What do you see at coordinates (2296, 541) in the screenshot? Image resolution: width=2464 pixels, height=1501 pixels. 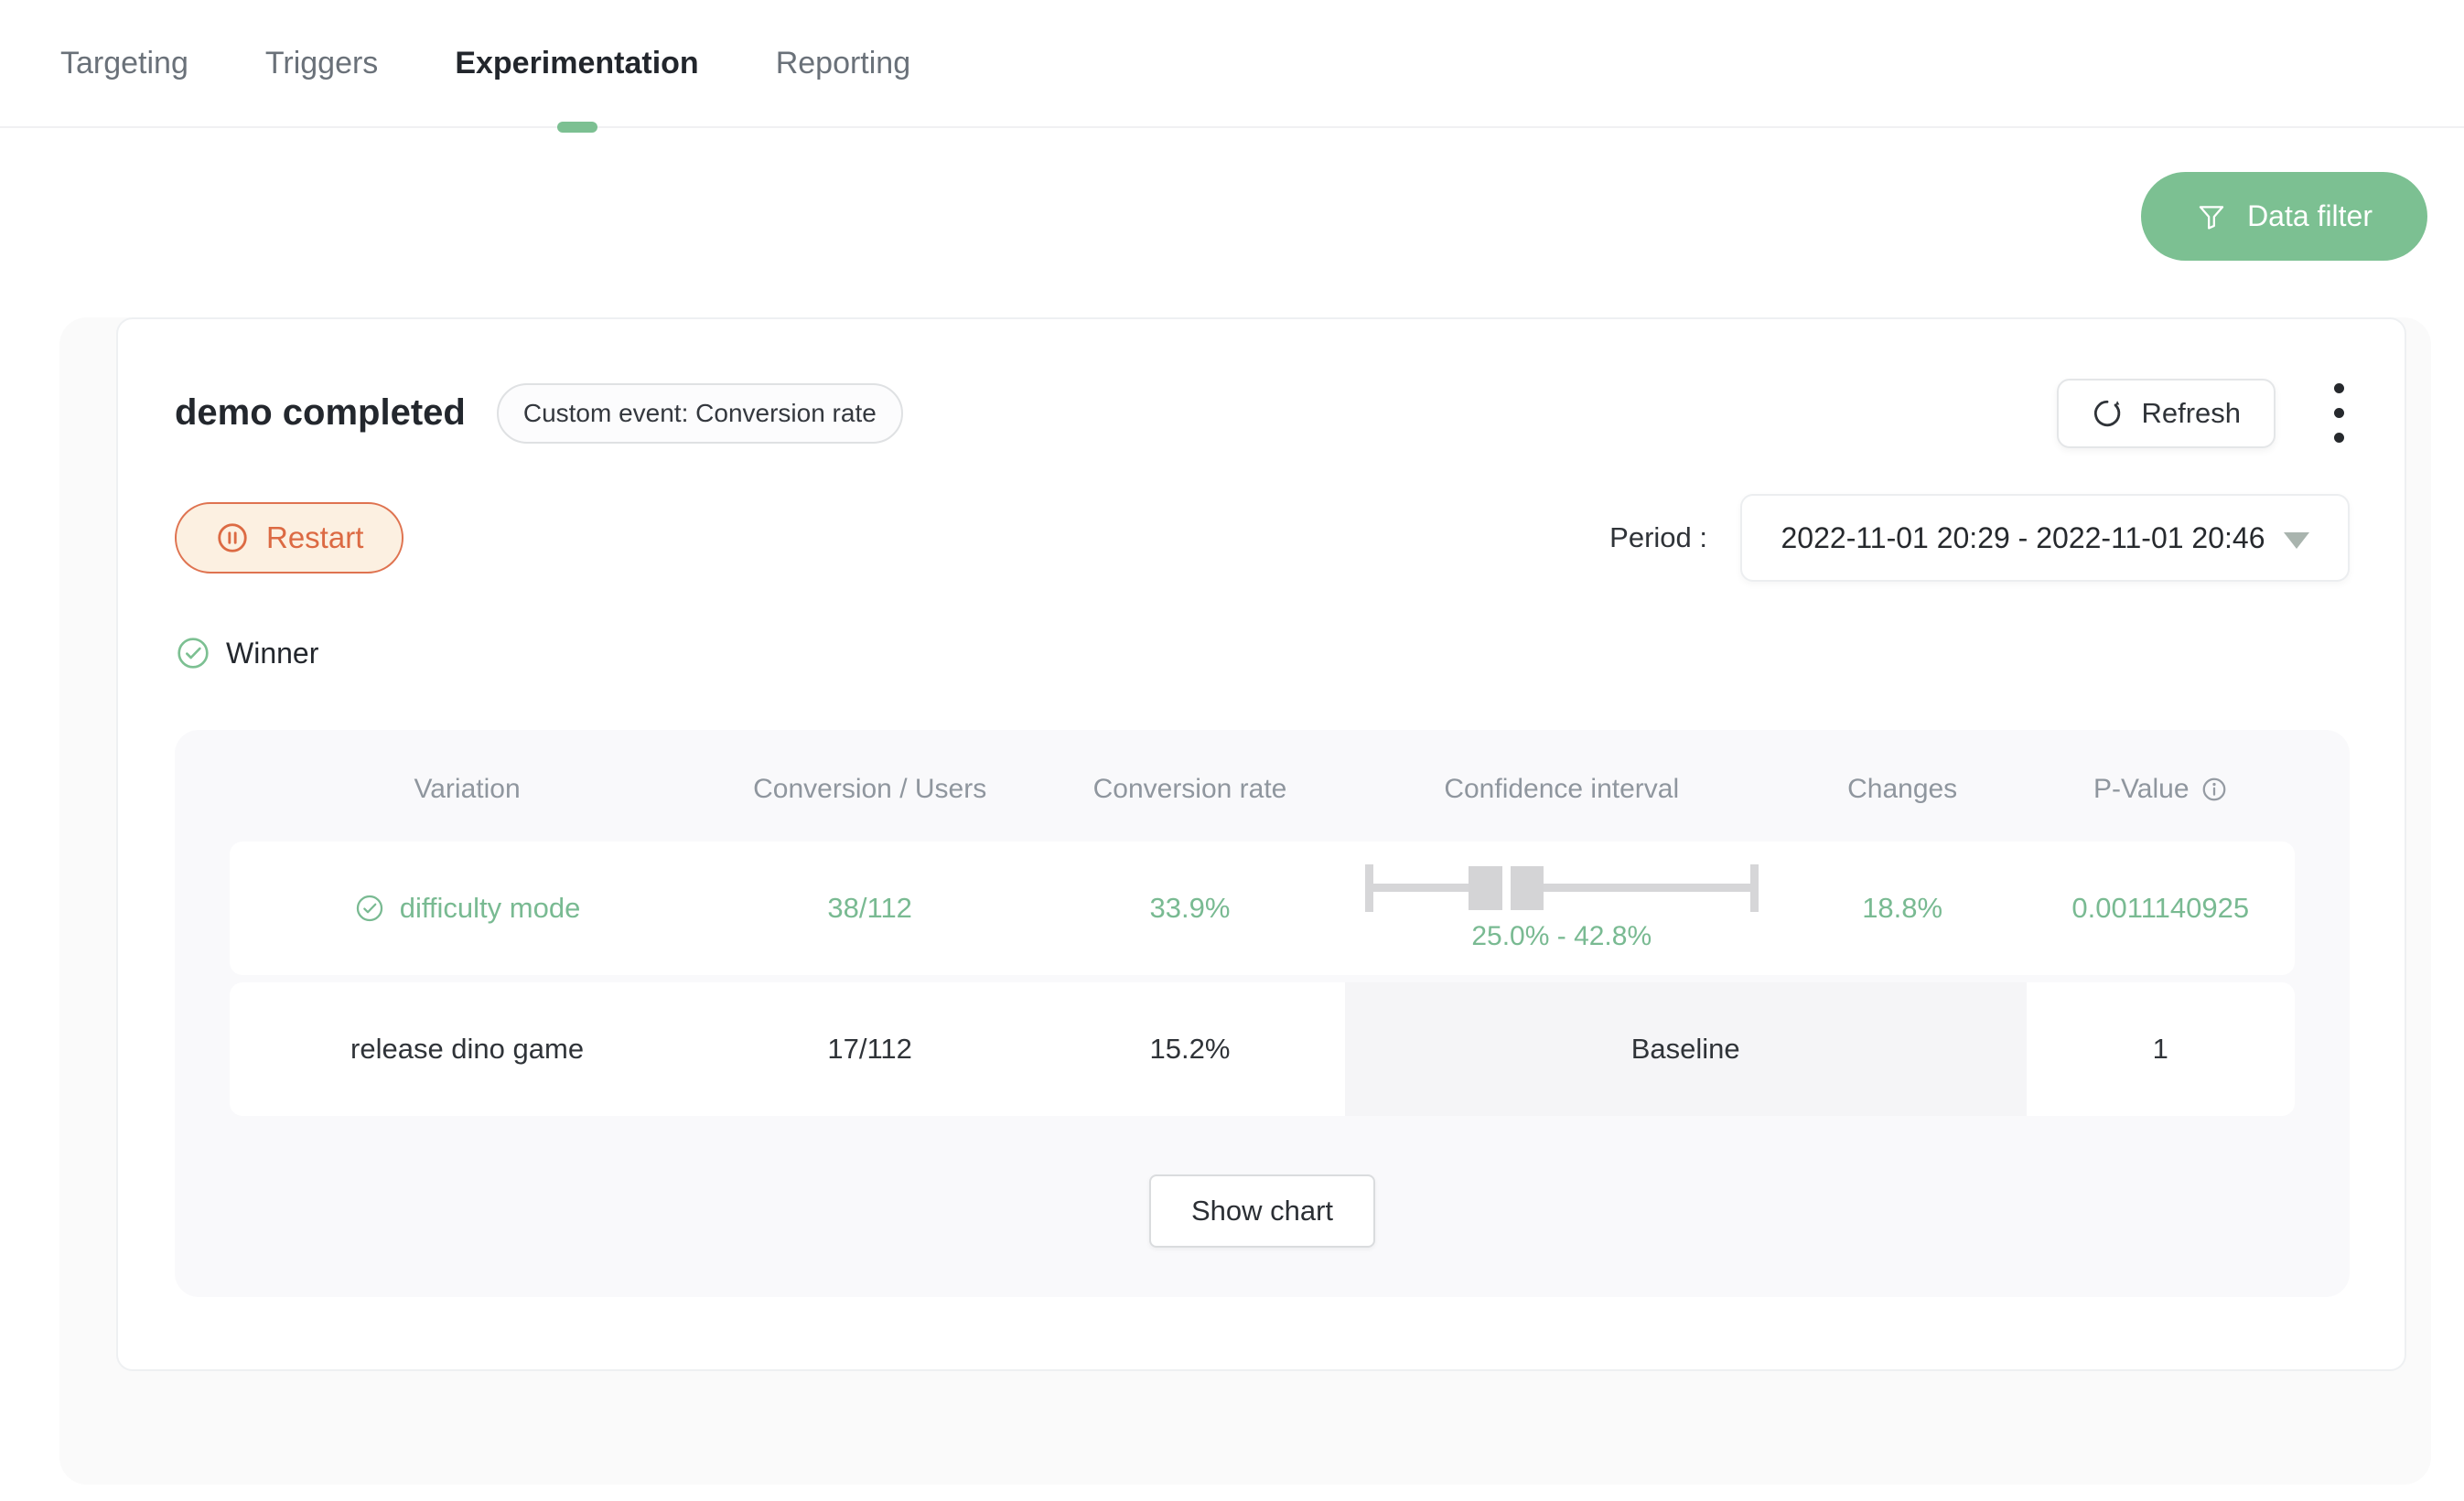 I see `caret-down-icon` at bounding box center [2296, 541].